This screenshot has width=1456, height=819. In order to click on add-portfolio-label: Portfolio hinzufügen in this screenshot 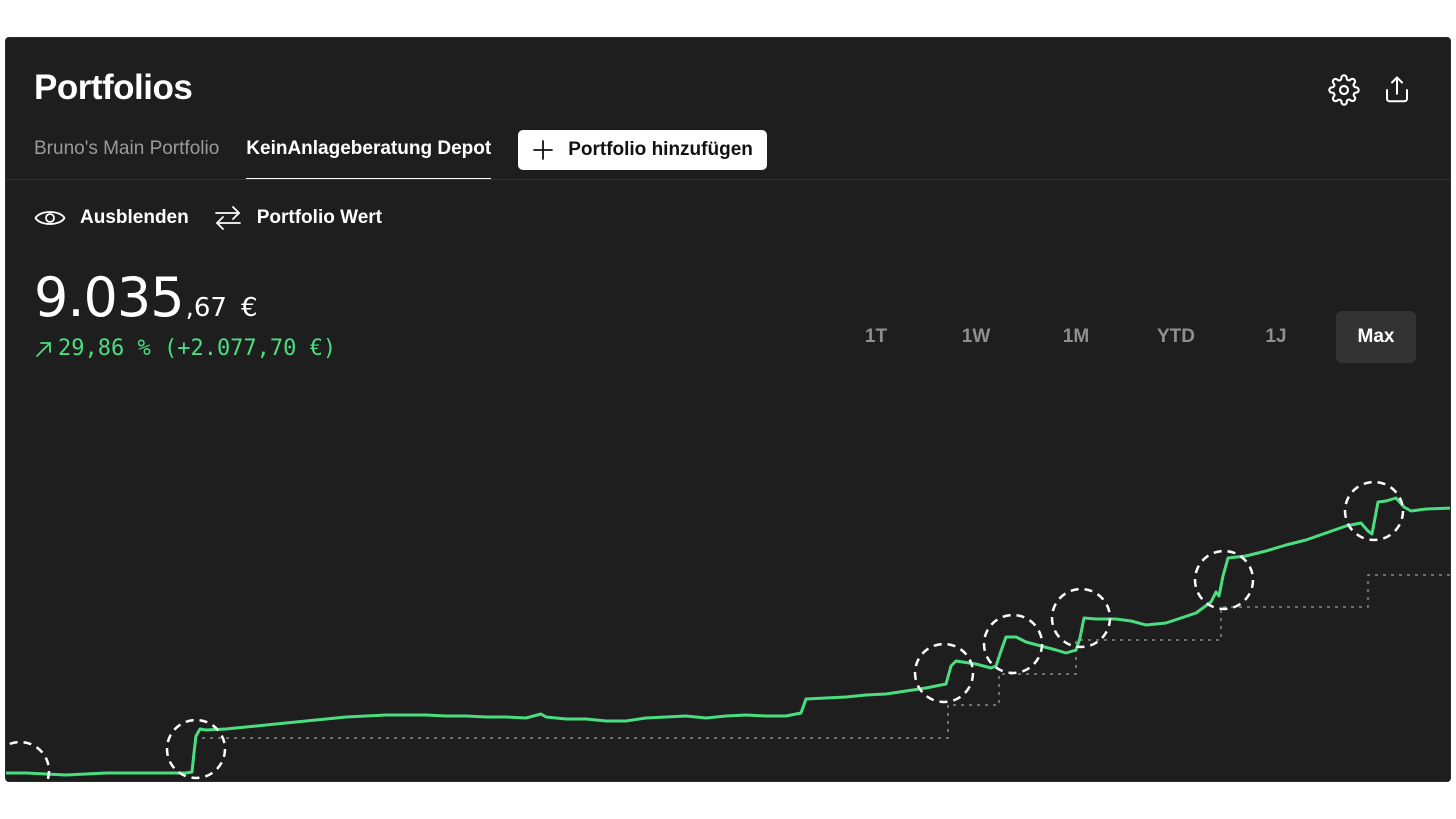, I will do `click(660, 149)`.